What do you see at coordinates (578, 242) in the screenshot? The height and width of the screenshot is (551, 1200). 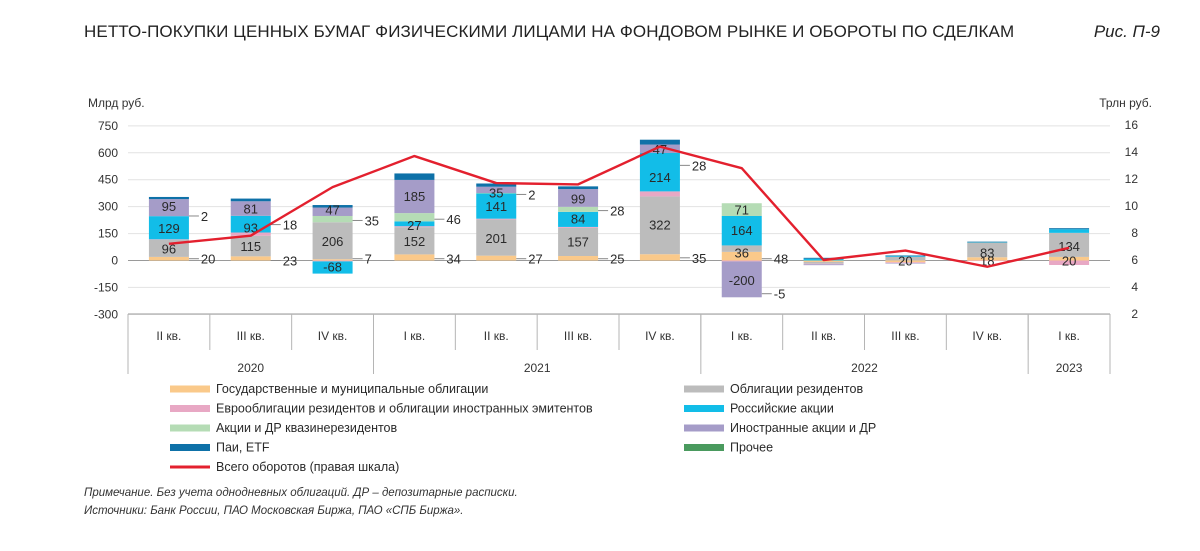 I see `data-label: 157` at bounding box center [578, 242].